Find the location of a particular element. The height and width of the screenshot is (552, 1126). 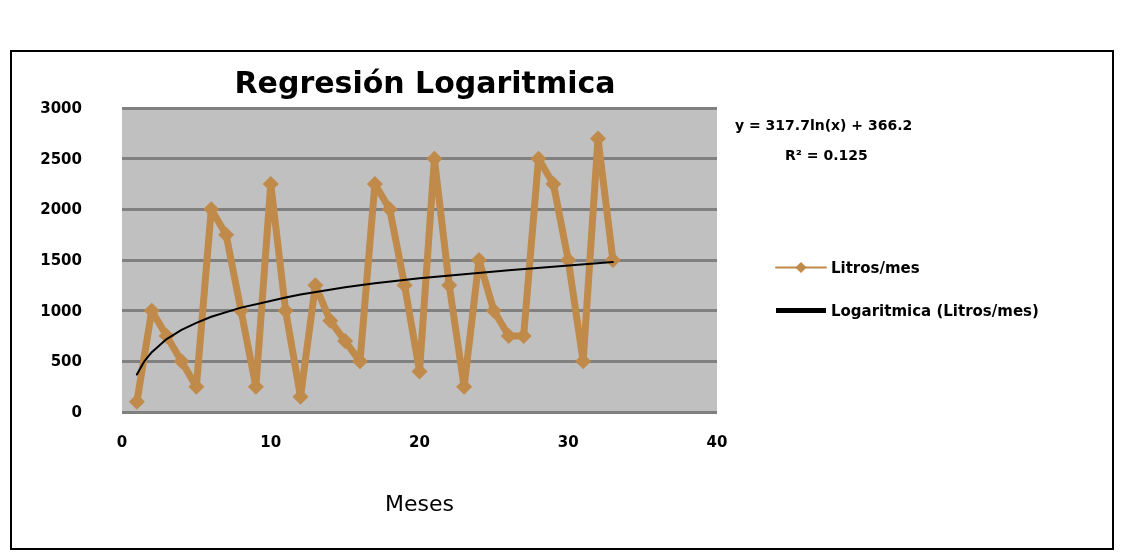

text: y = 317.7ln(x) + 366.2 is located at coordinates (824, 125).